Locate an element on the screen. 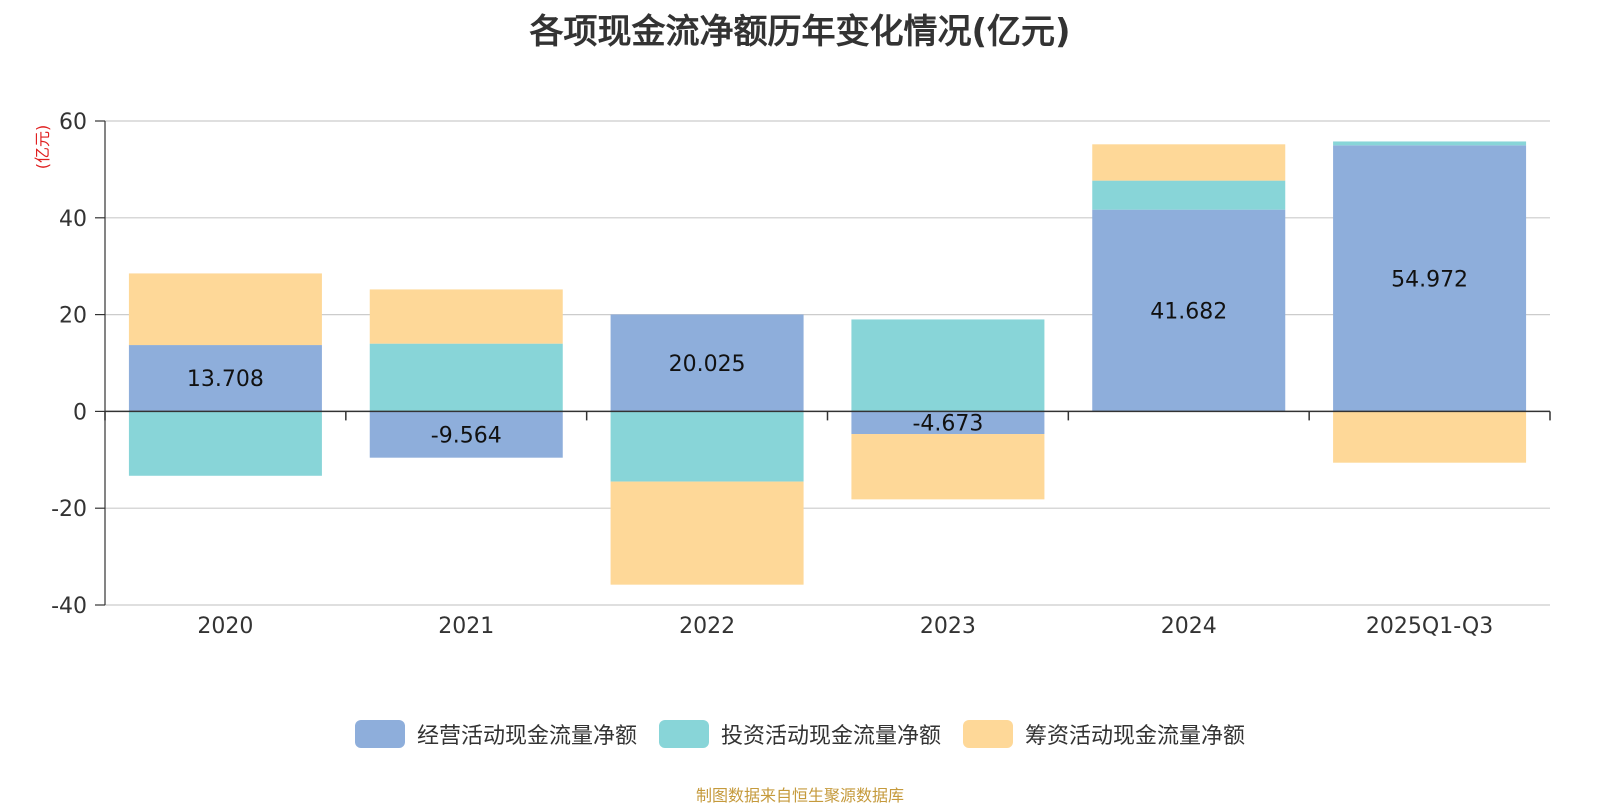 Image resolution: width=1600 pixels, height=806 pixels. x-tick-label: 2022 is located at coordinates (707, 626).